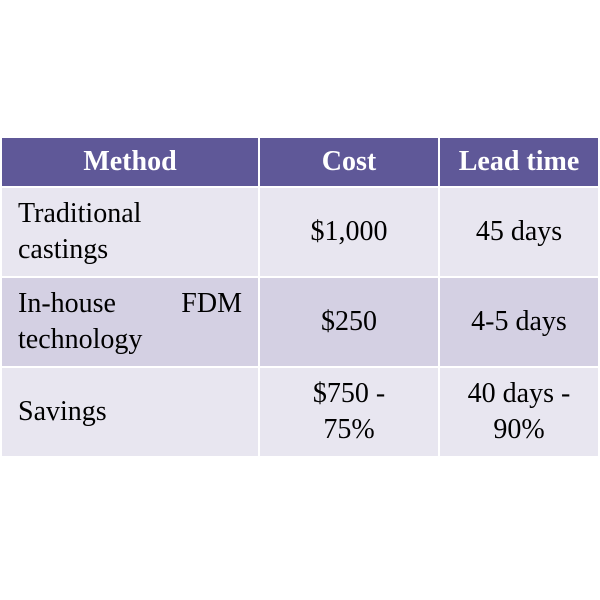  Describe the element at coordinates (518, 163) in the screenshot. I see `header-lead-time: Lead time` at that location.